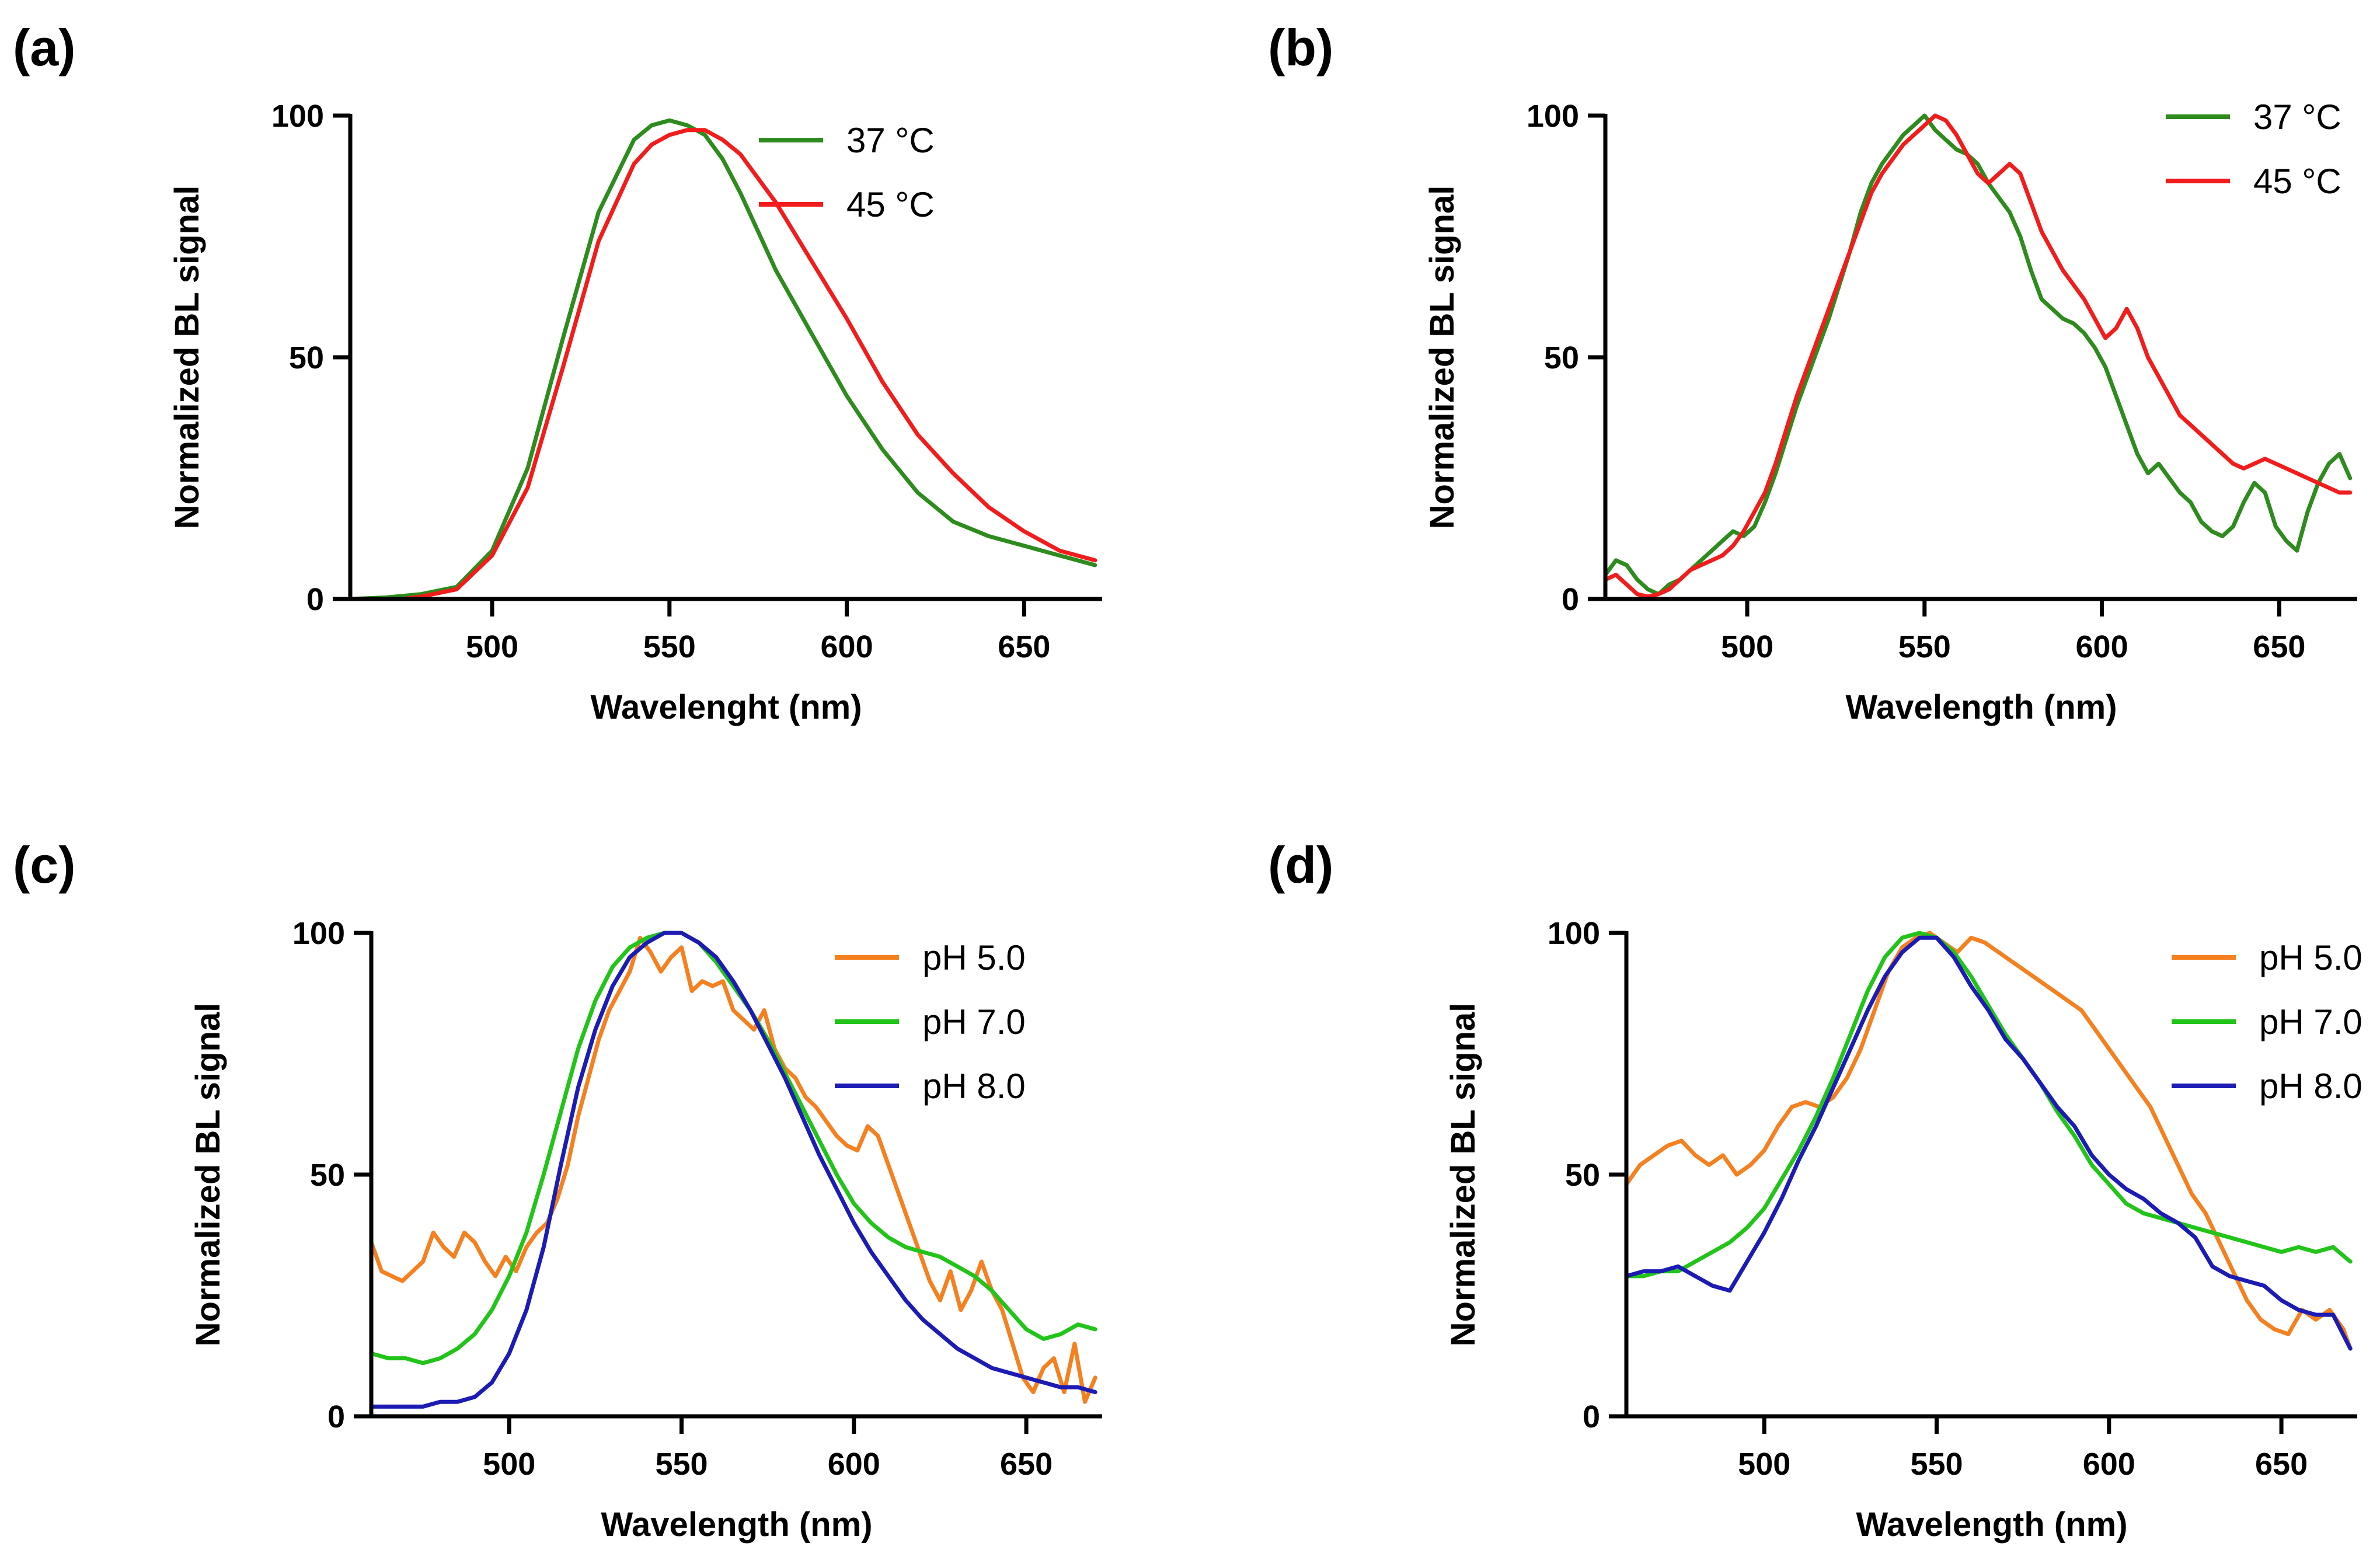 The width and height of the screenshot is (2380, 1557). What do you see at coordinates (1747, 647) in the screenshot?
I see `x-tick-label-b-500: 500` at bounding box center [1747, 647].